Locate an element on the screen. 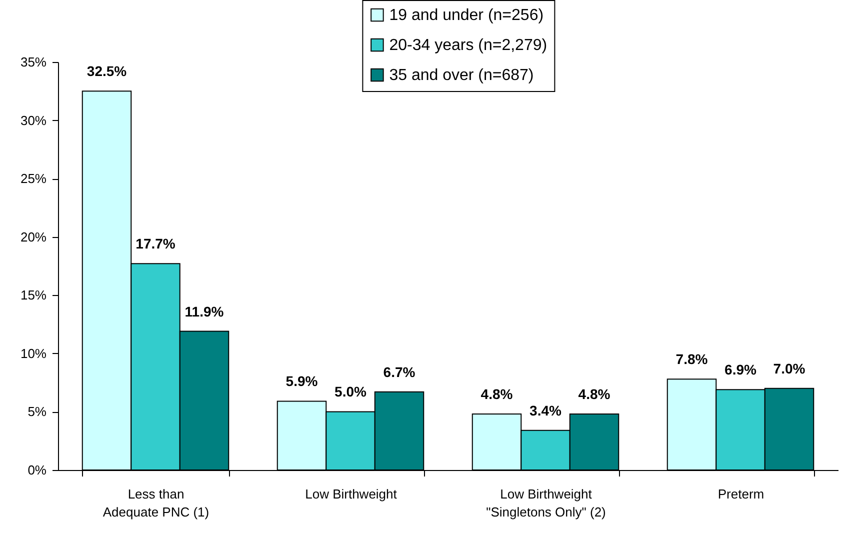 Image resolution: width=843 pixels, height=534 pixels. data-label: 7.8% is located at coordinates (692, 359).